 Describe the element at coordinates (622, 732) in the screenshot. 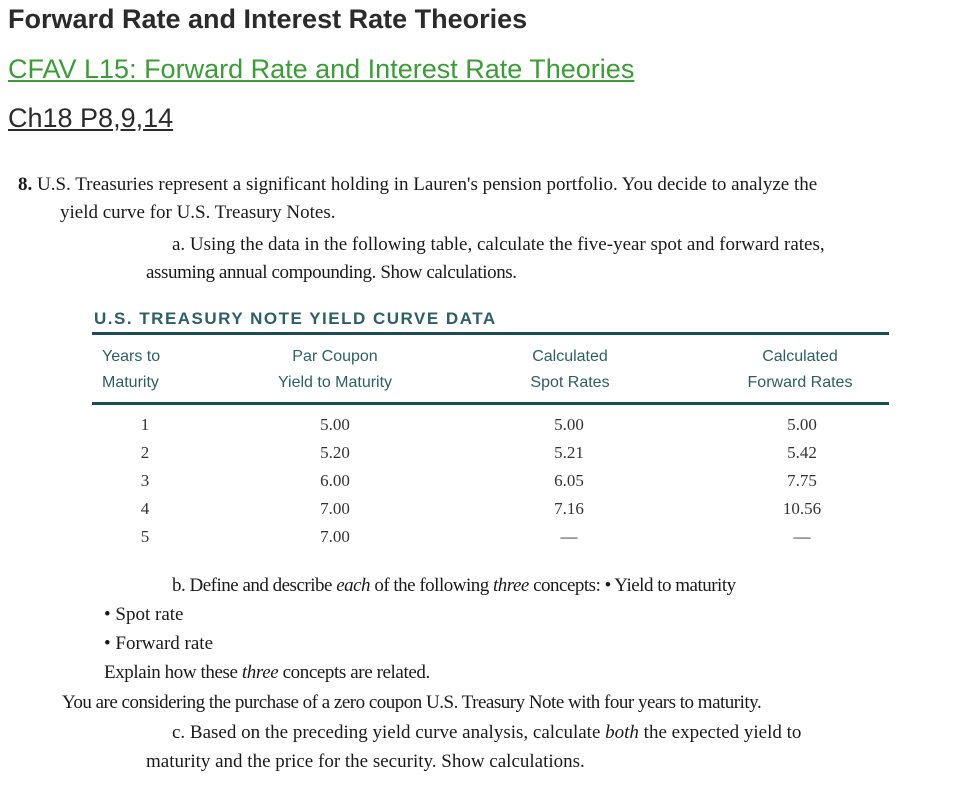

I see `part-c-both: both` at that location.